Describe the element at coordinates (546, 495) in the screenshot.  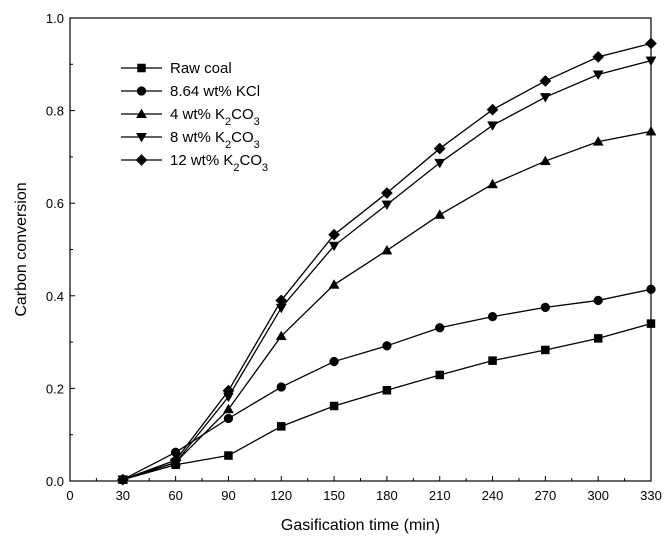
I see `x-tick-label: 270` at that location.